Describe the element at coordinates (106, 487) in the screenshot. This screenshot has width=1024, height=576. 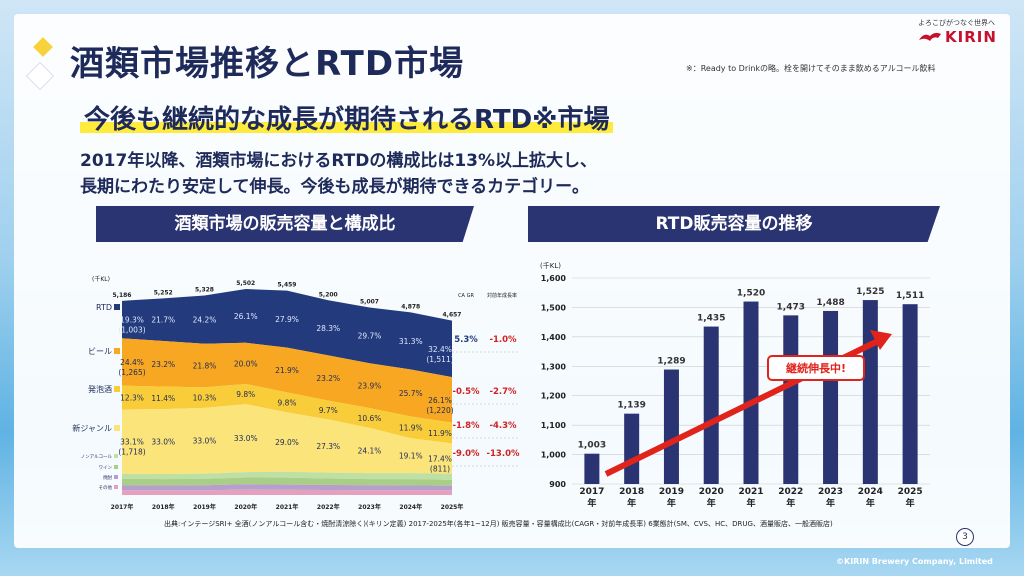
I see `legend-その他: その他` at that location.